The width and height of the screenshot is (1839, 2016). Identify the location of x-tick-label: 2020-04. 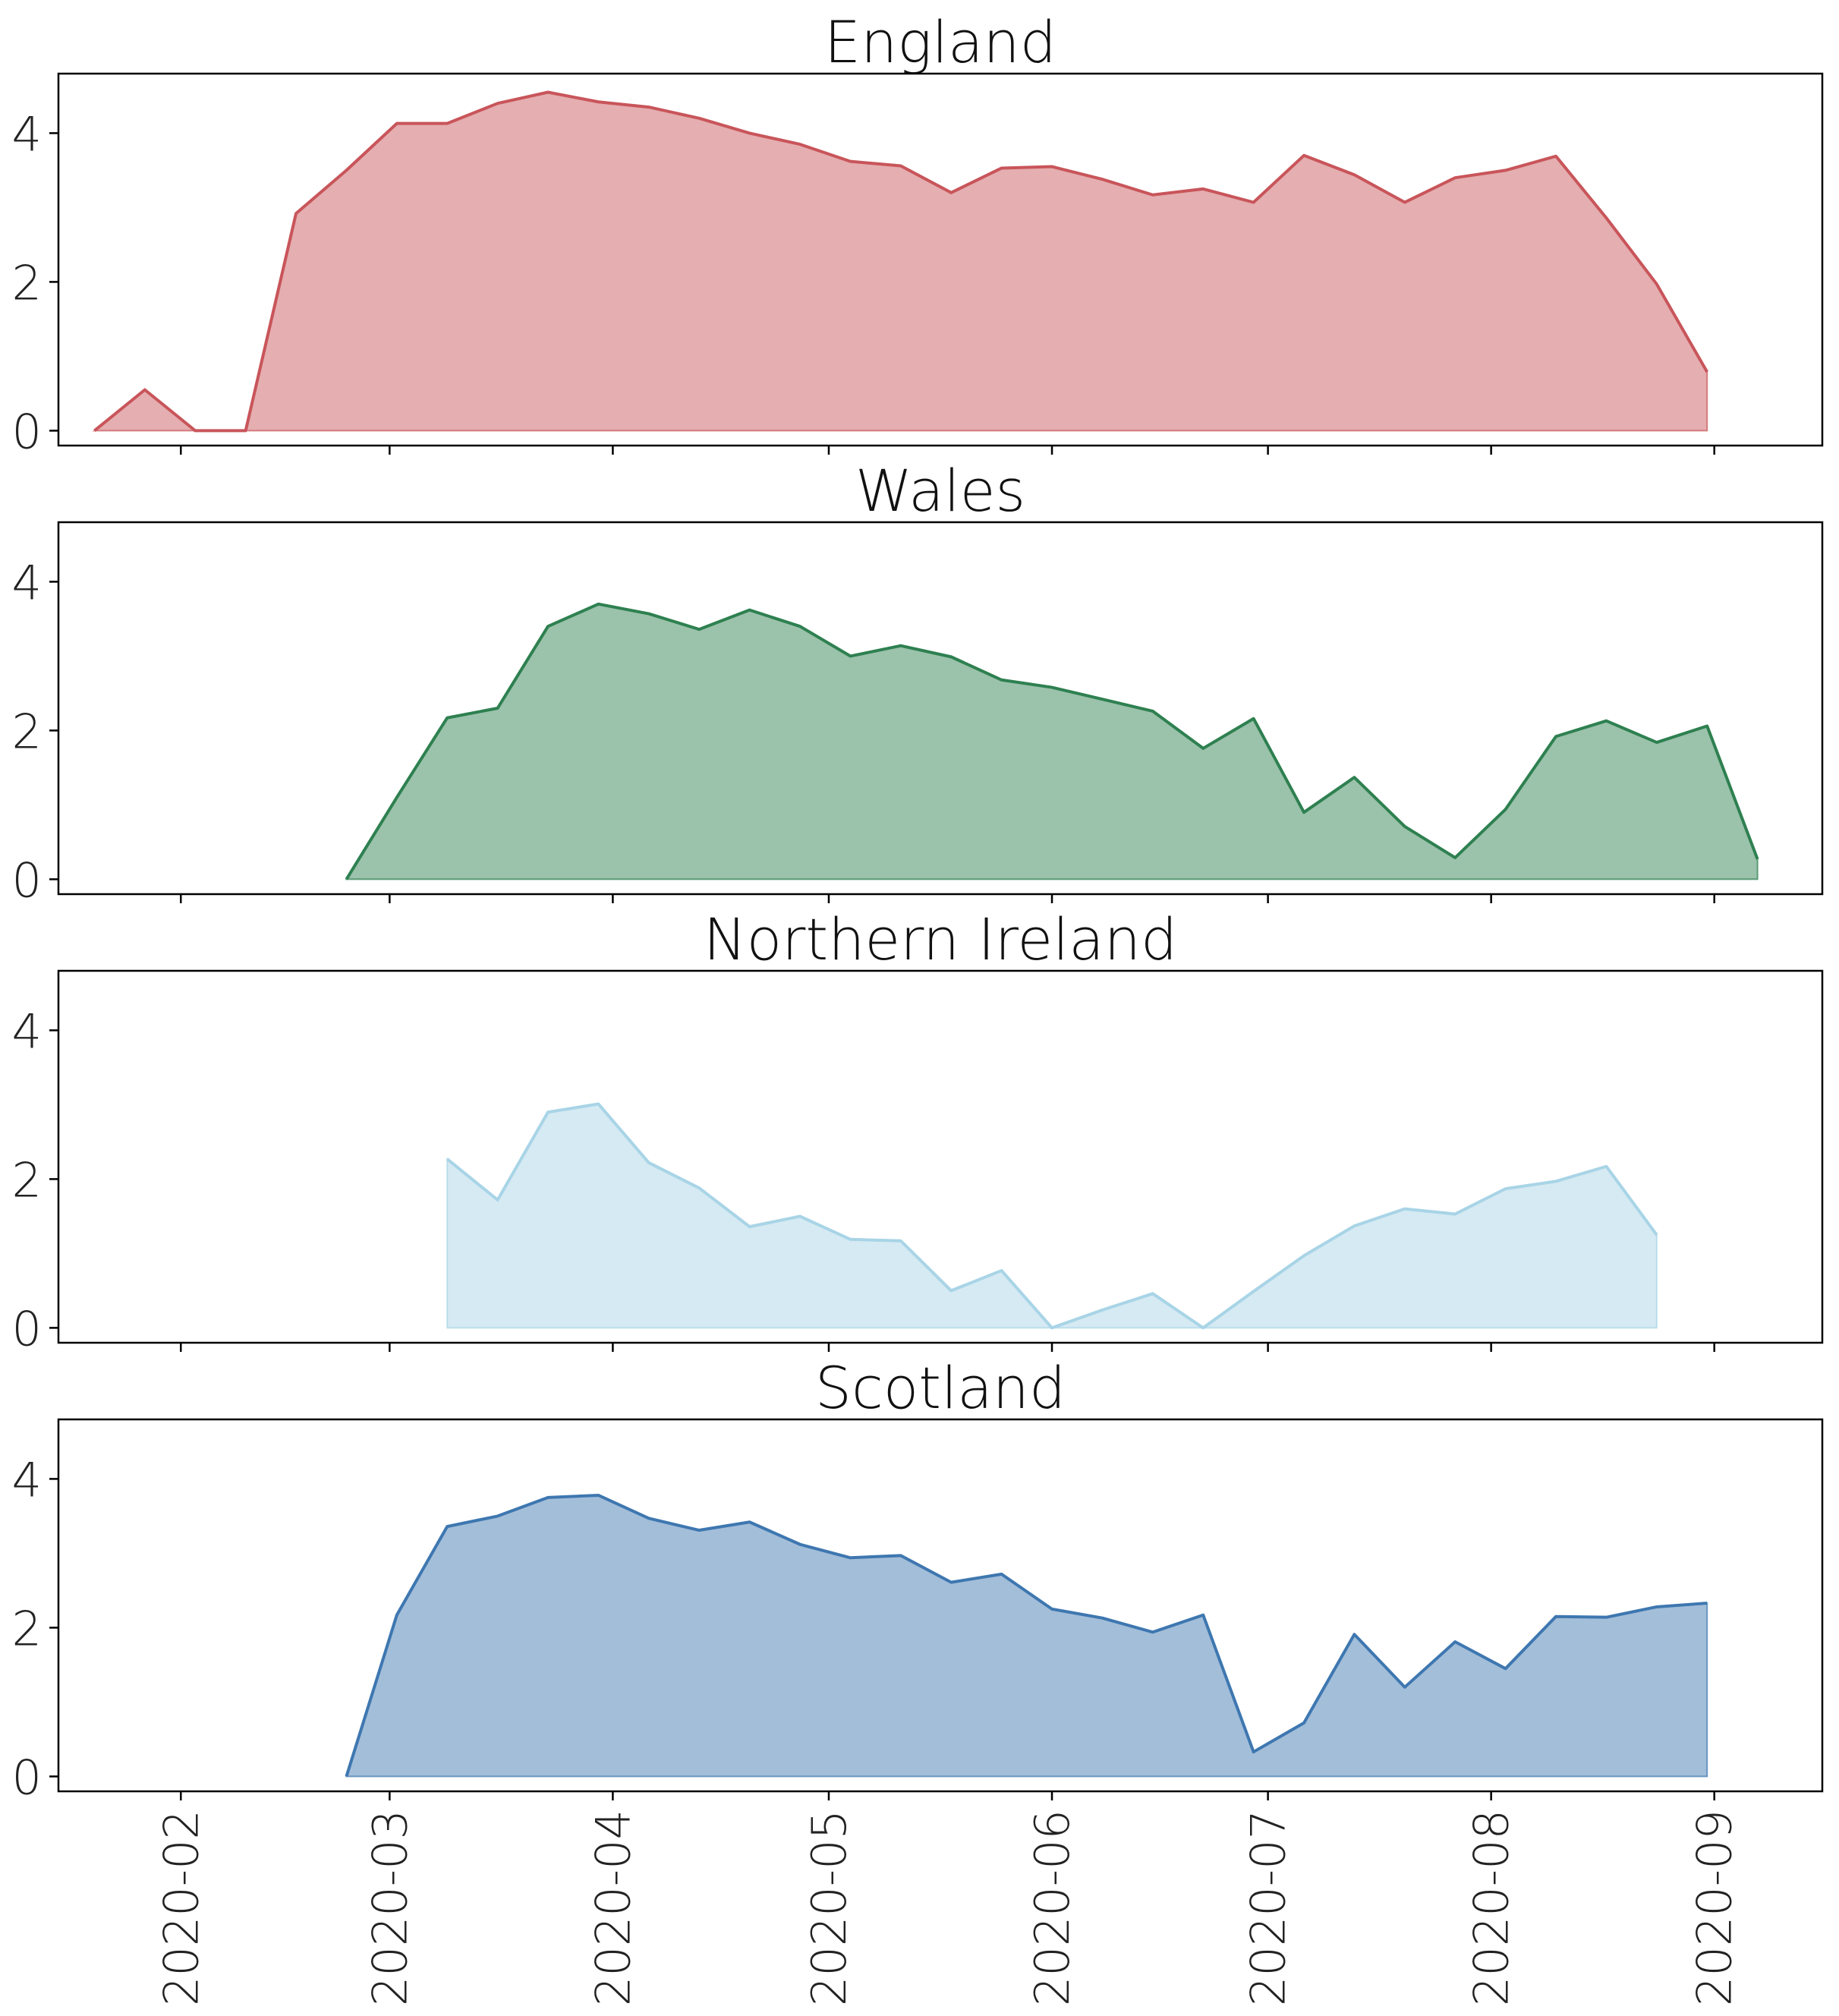
(613, 1908).